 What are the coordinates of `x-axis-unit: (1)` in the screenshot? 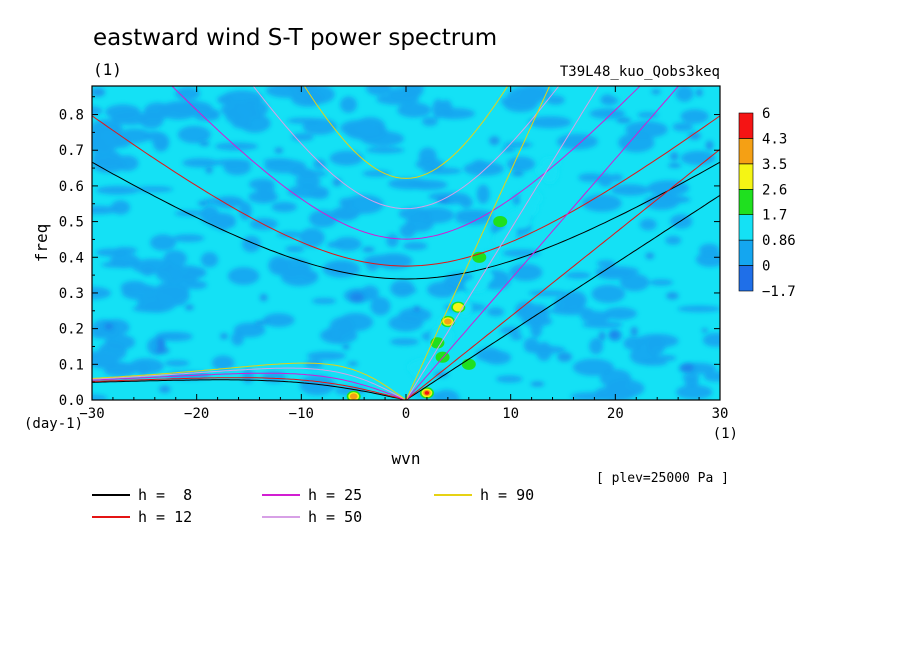 It's located at (725, 434).